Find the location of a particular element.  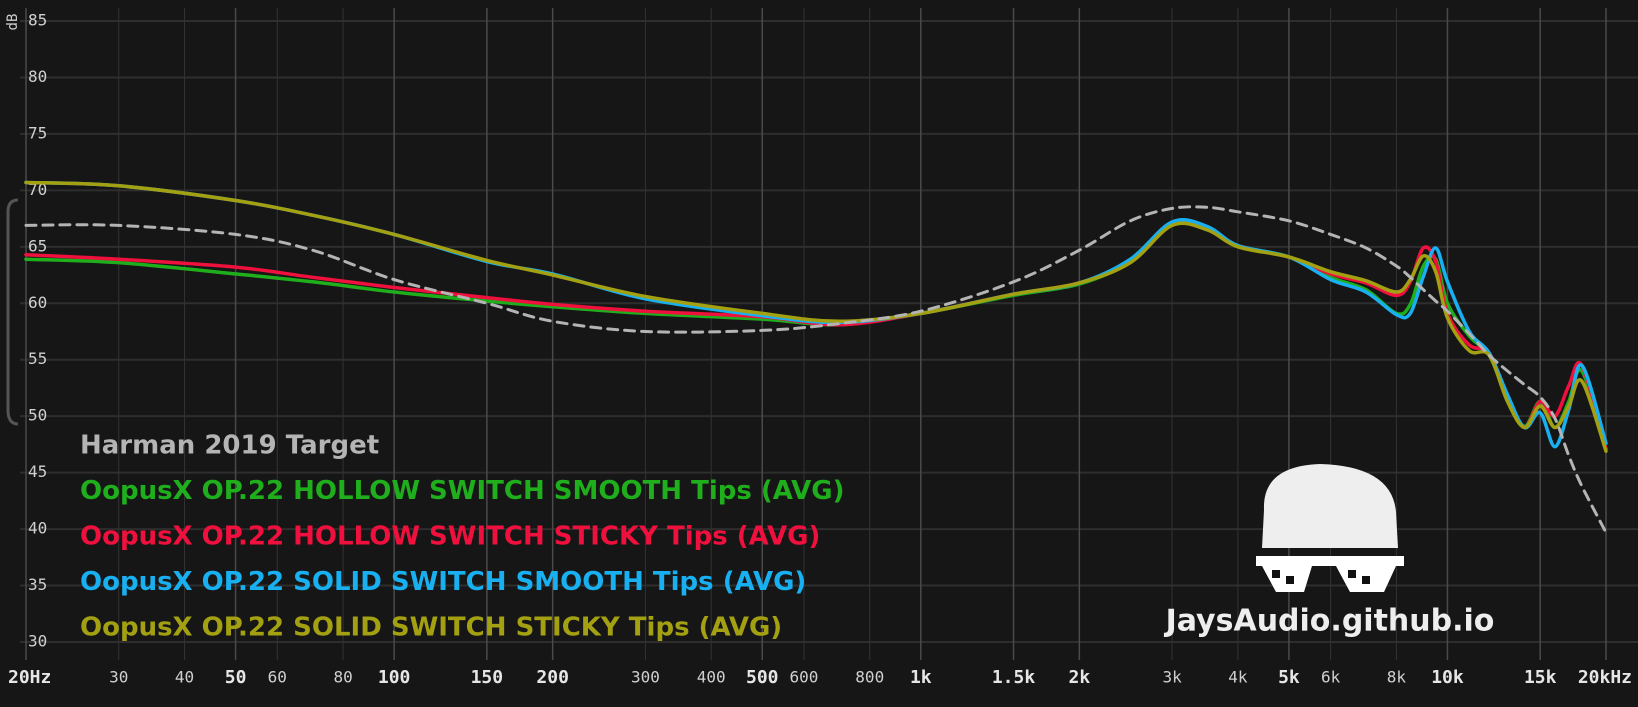

x-tick-label: 400 is located at coordinates (711, 677).